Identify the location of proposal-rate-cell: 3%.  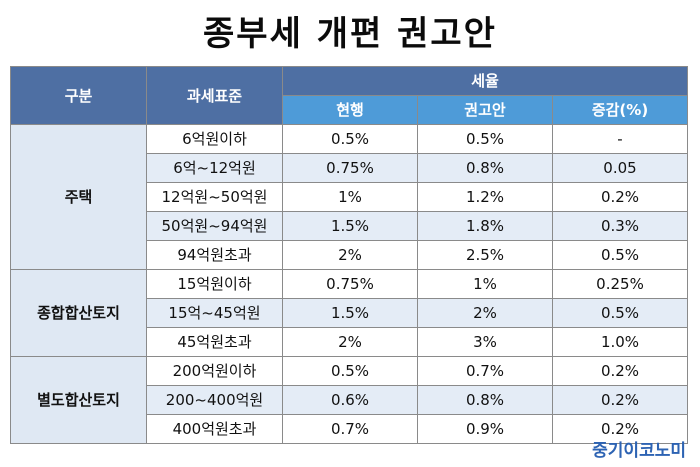
(485, 342).